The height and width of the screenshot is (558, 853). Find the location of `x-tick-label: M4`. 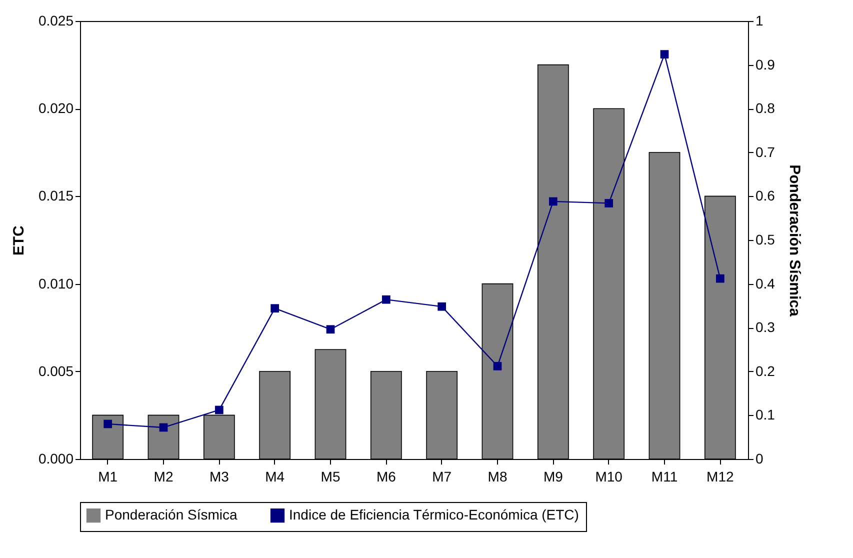

x-tick-label: M4 is located at coordinates (275, 476).